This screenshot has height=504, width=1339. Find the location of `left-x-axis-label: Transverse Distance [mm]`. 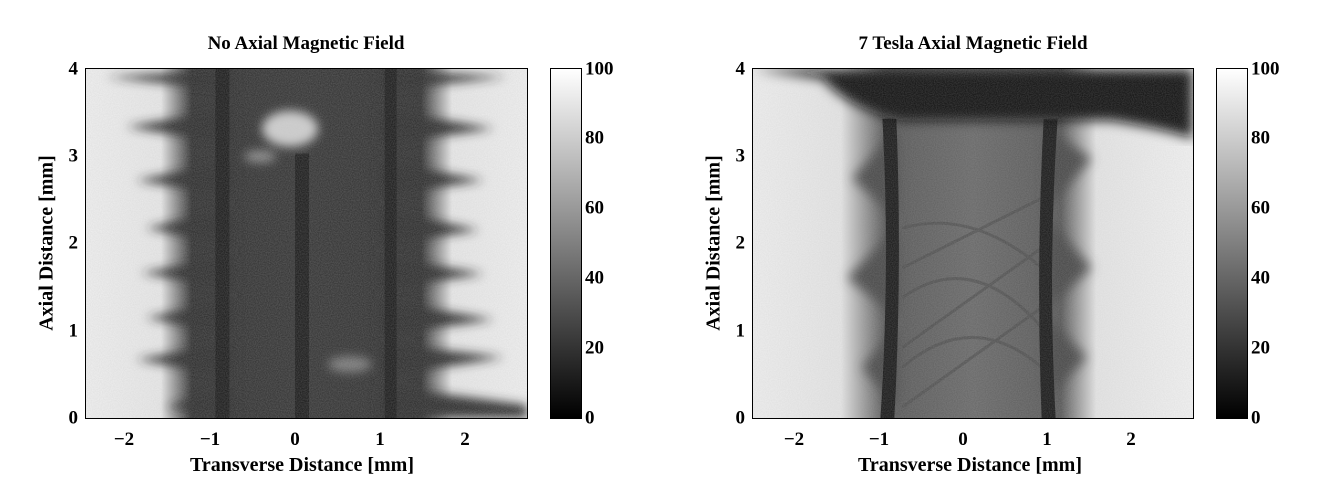

left-x-axis-label: Transverse Distance [mm] is located at coordinates (302, 465).